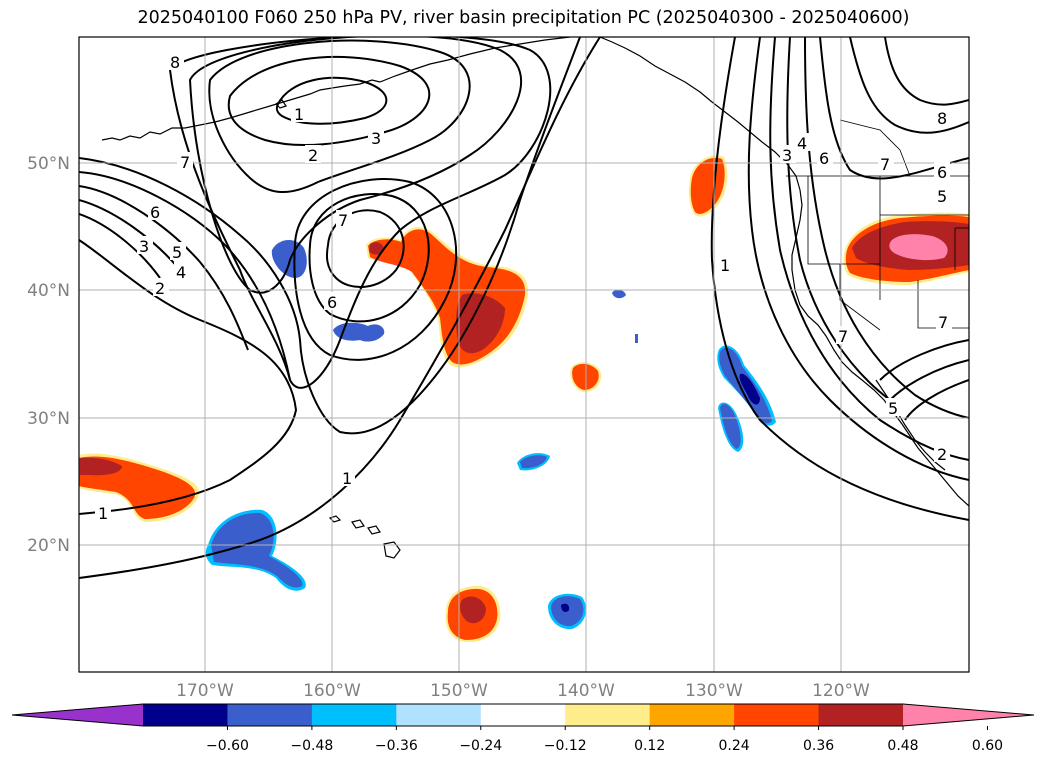 The image size is (1047, 765). What do you see at coordinates (523, 691) in the screenshot?
I see `longitude-labels: 170°W 160°W 150°W 140°W 130°W 120°W` at bounding box center [523, 691].